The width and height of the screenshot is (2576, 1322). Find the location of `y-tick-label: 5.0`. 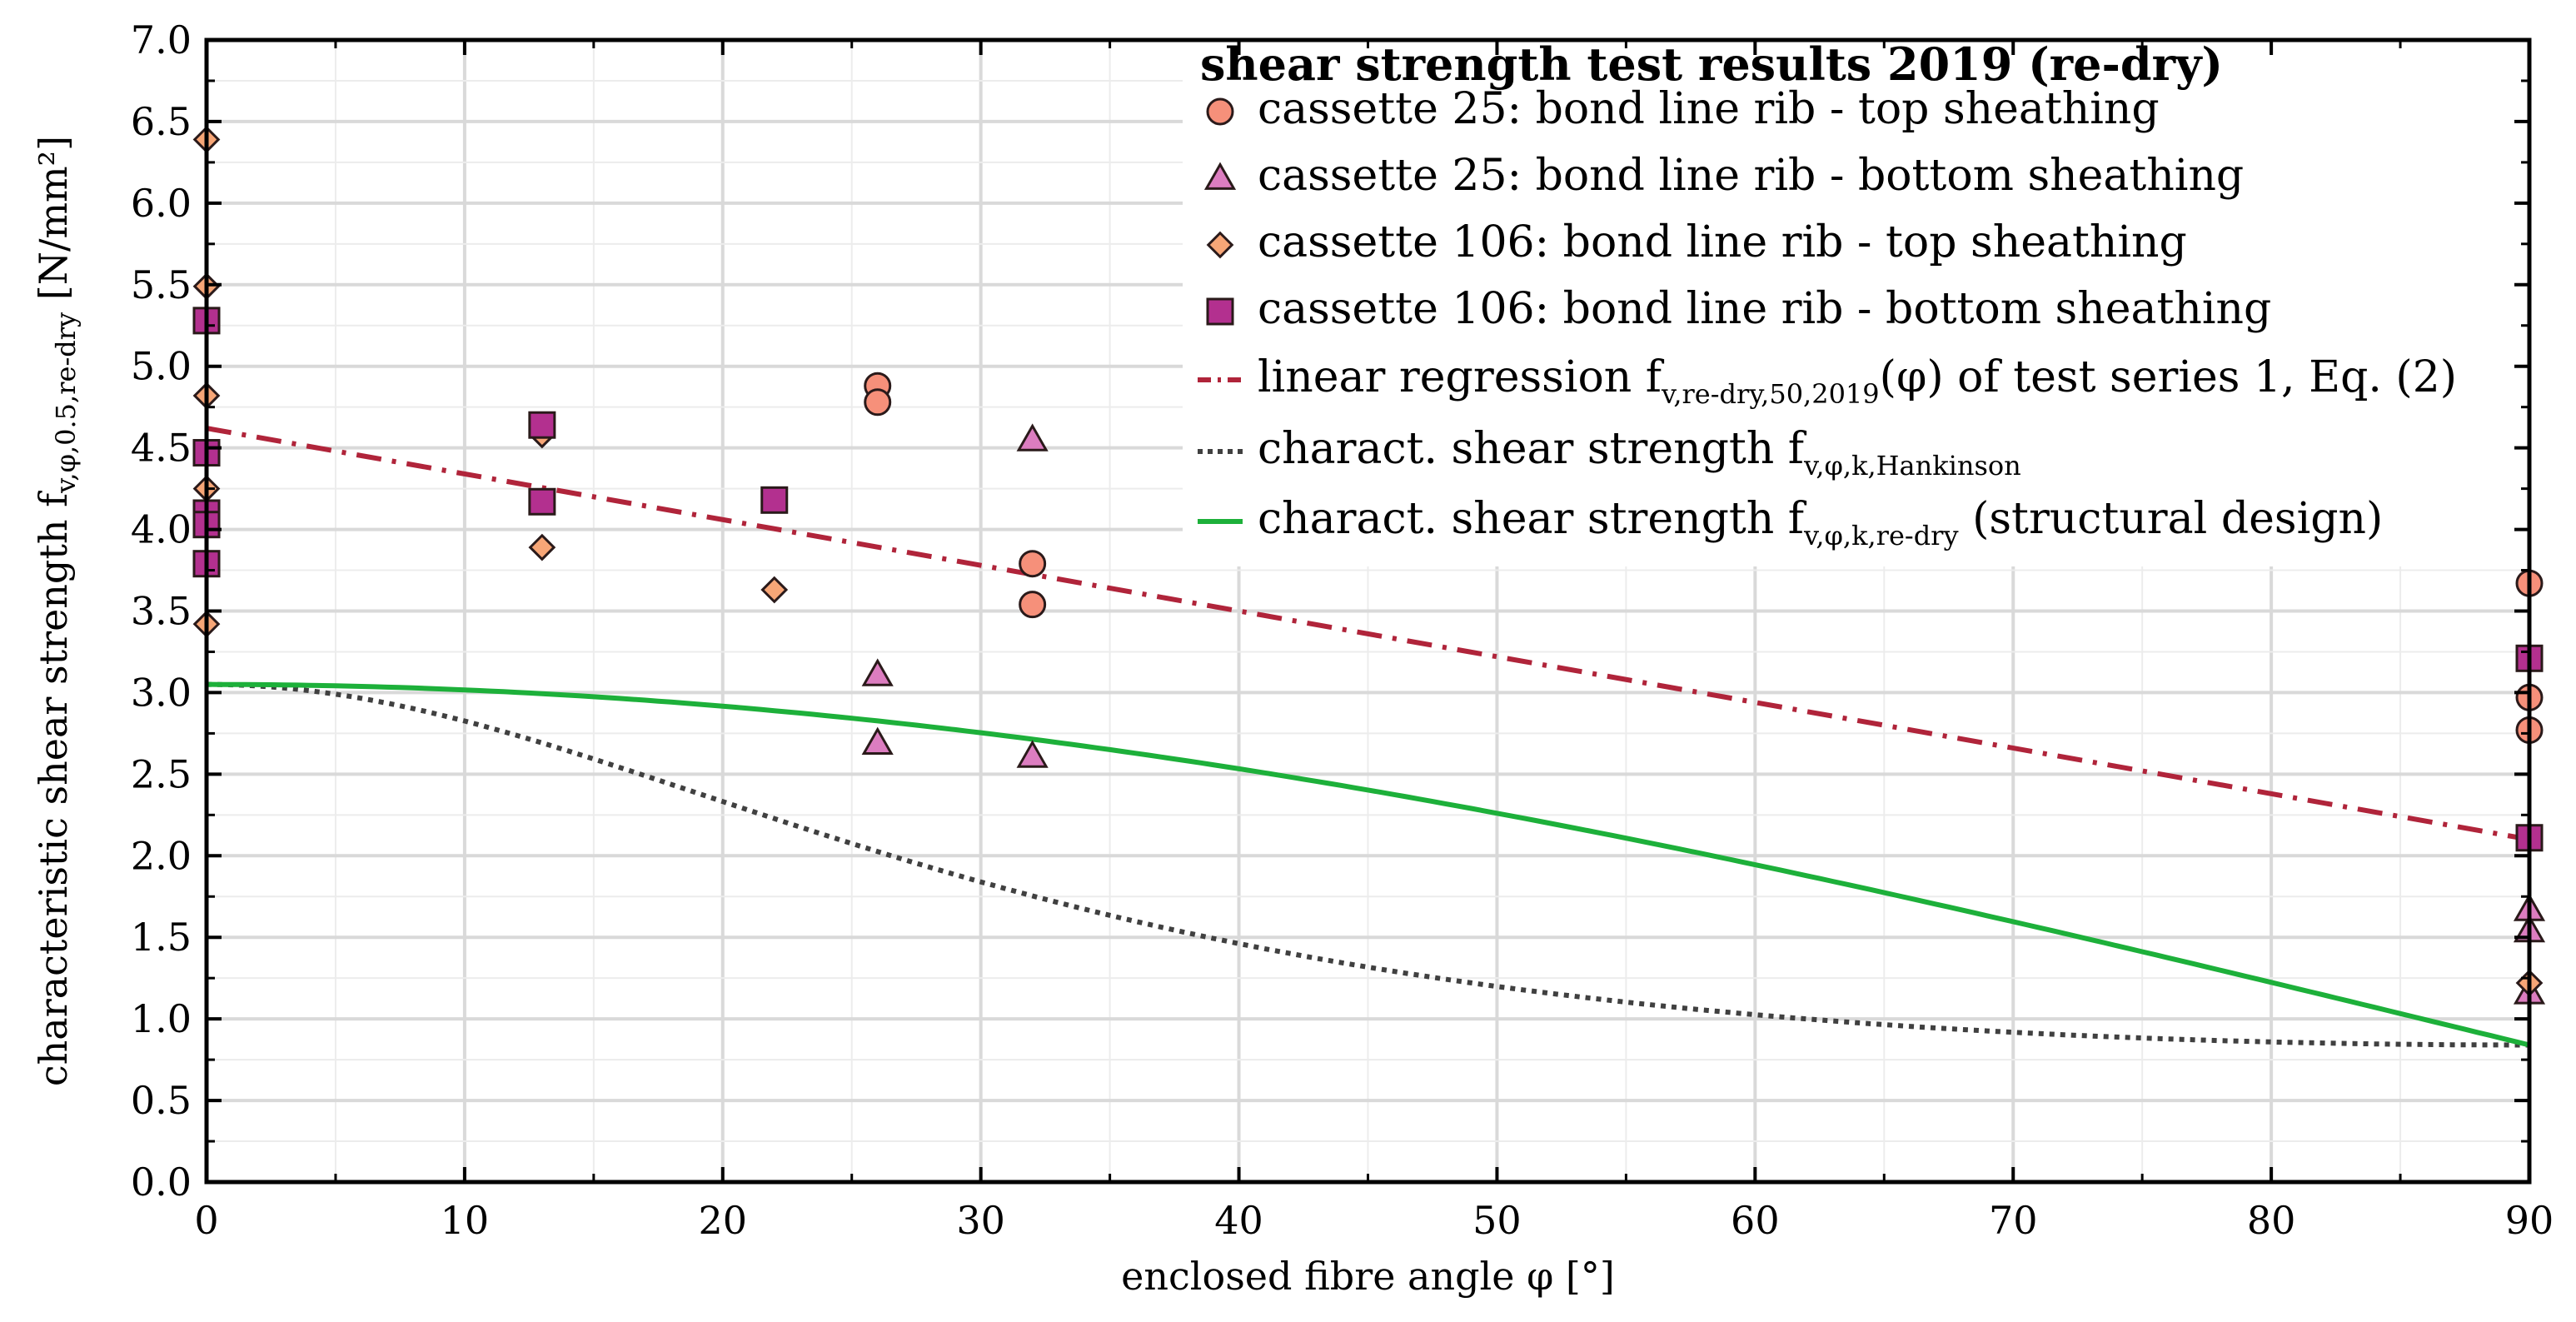

y-tick-label: 5.0 is located at coordinates (161, 366).